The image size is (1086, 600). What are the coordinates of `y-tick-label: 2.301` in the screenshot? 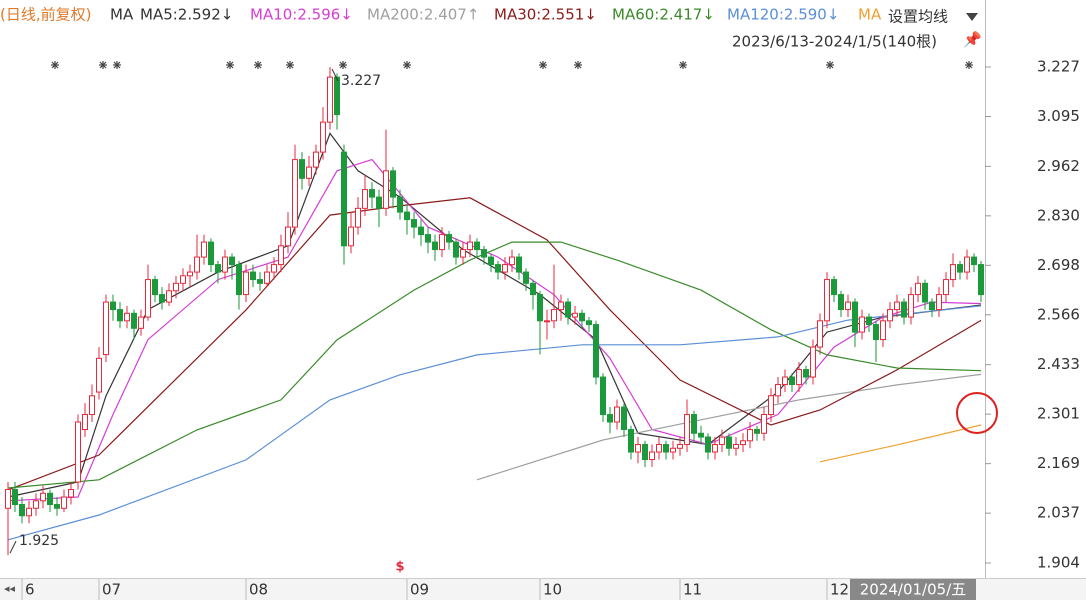 It's located at (1058, 414).